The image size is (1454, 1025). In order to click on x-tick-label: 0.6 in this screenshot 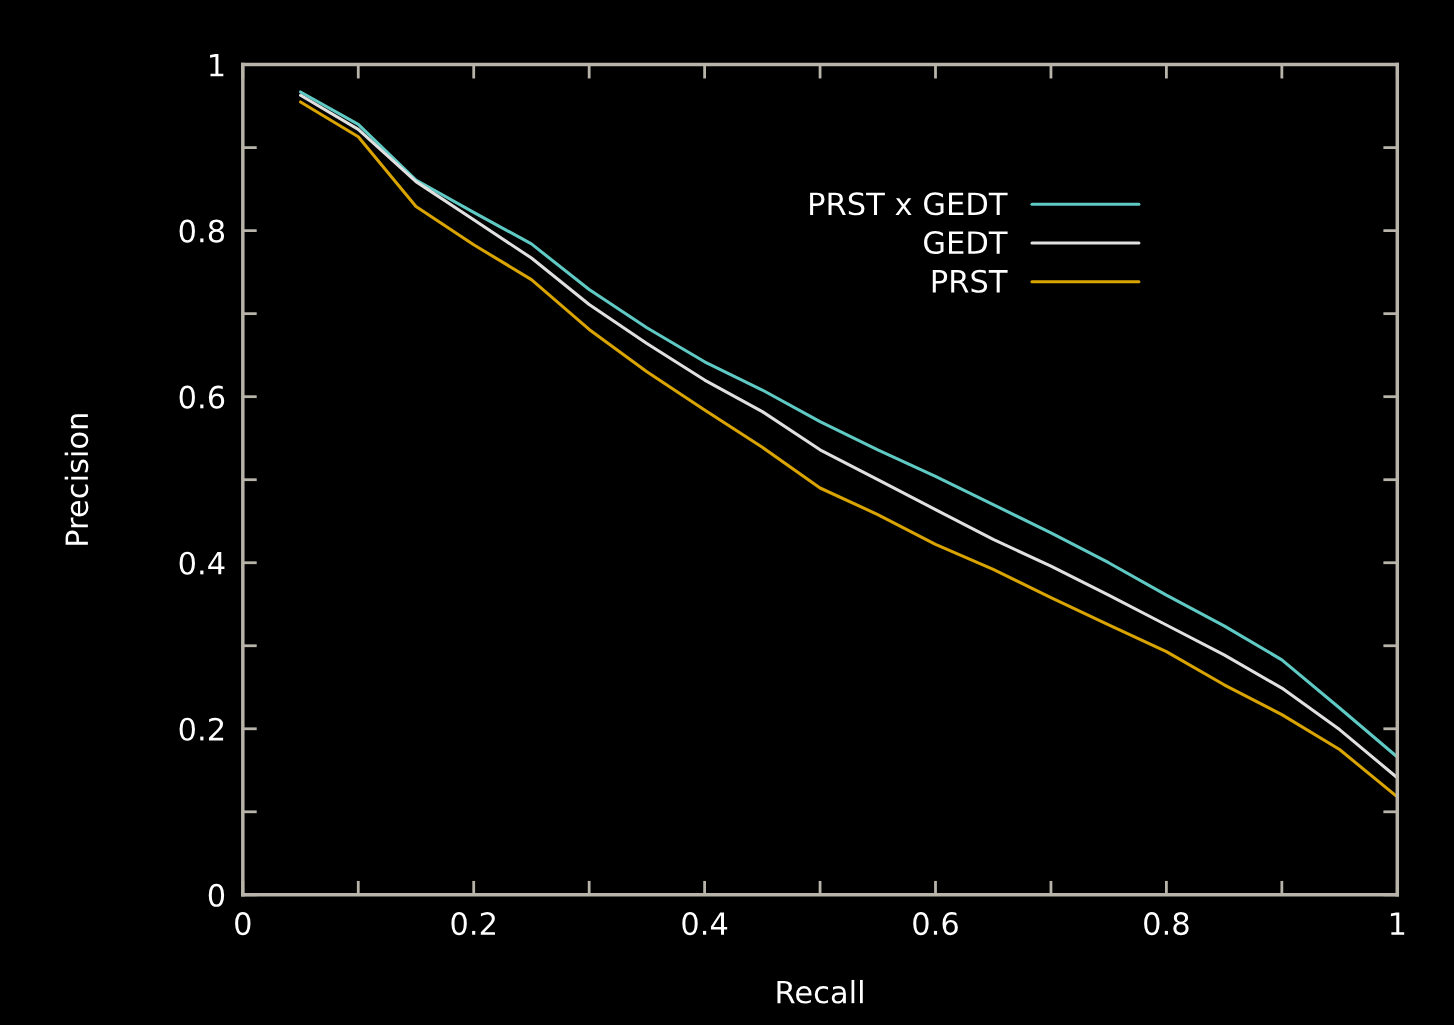, I will do `click(935, 924)`.